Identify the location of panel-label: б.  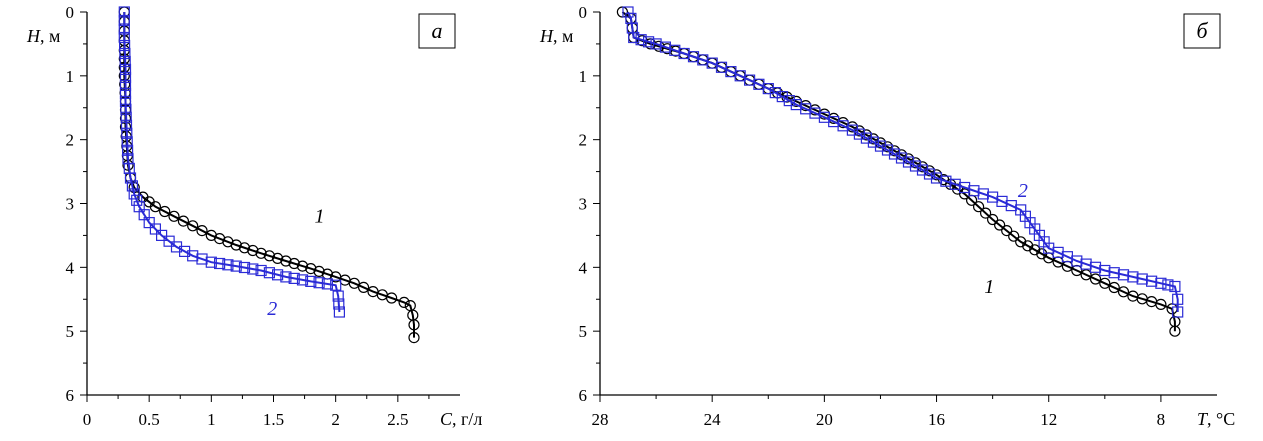
(1202, 30).